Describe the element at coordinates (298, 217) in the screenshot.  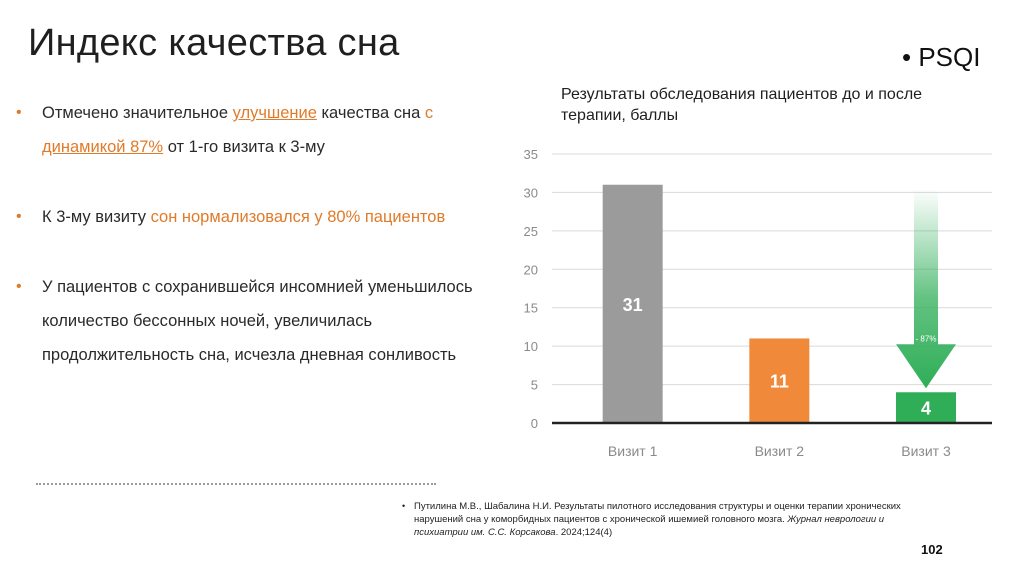
I see `finding-highlight: сон нормализовался у 80% пациентов` at that location.